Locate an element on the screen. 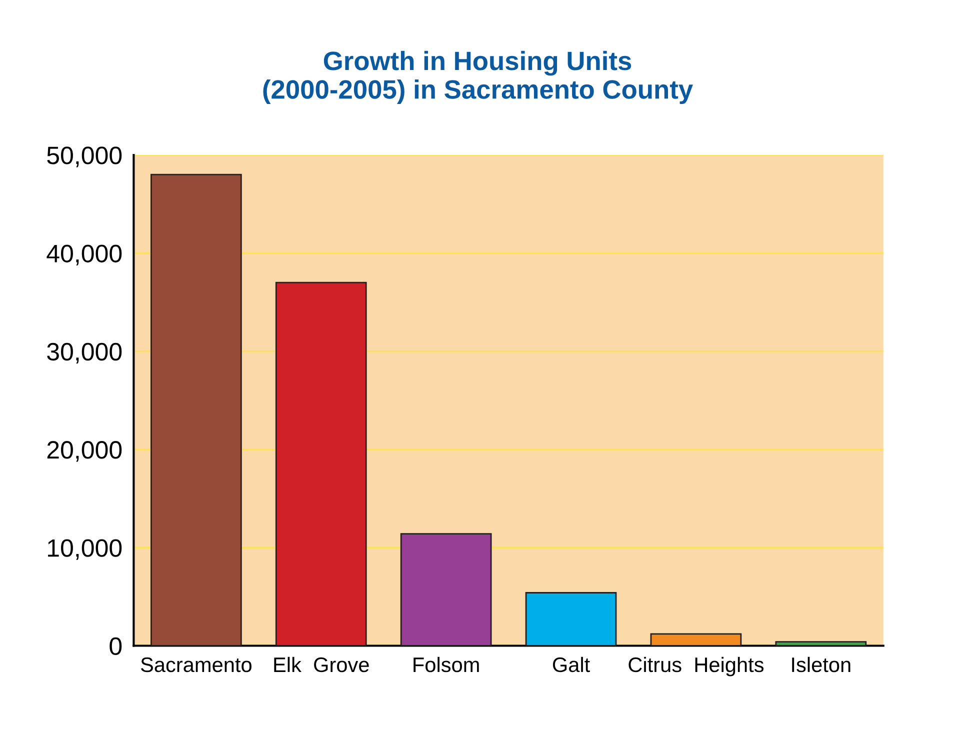 The height and width of the screenshot is (738, 955). x-tick-label: Sacramento is located at coordinates (196, 664).